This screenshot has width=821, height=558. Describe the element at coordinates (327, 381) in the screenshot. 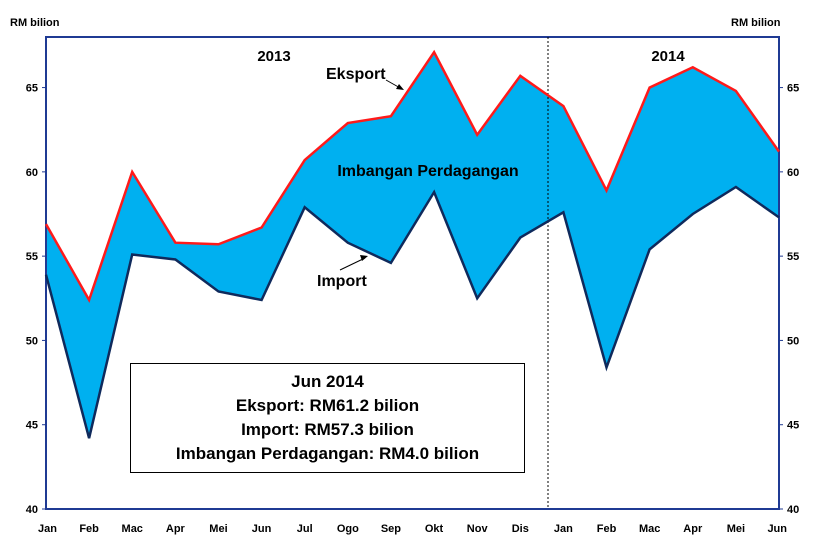

I see `summary-title: Jun 2014` at that location.